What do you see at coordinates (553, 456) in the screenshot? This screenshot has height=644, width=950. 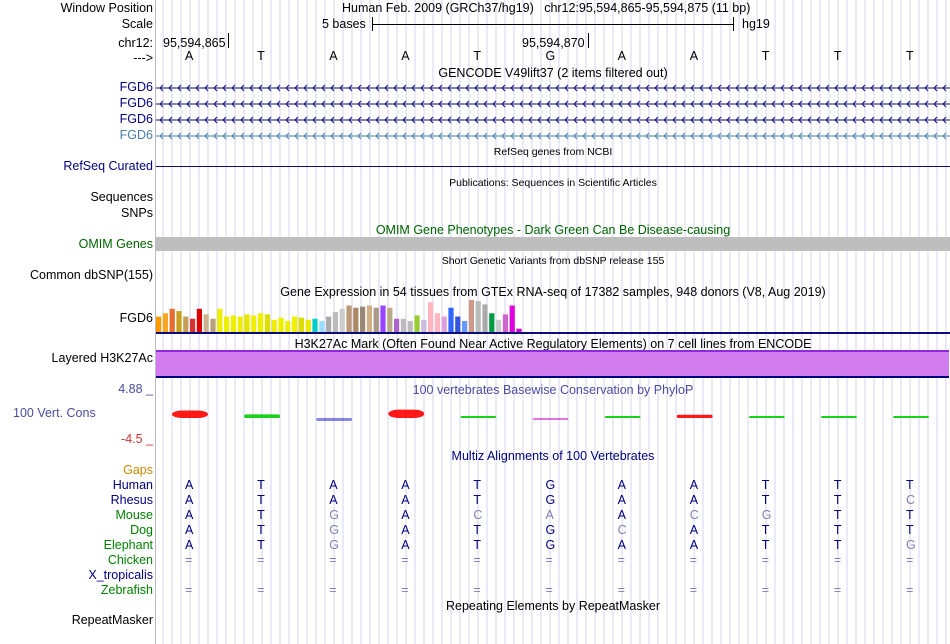 I see `multiz-track-title: Multiz Alignments of 100 Vertebrates` at bounding box center [553, 456].